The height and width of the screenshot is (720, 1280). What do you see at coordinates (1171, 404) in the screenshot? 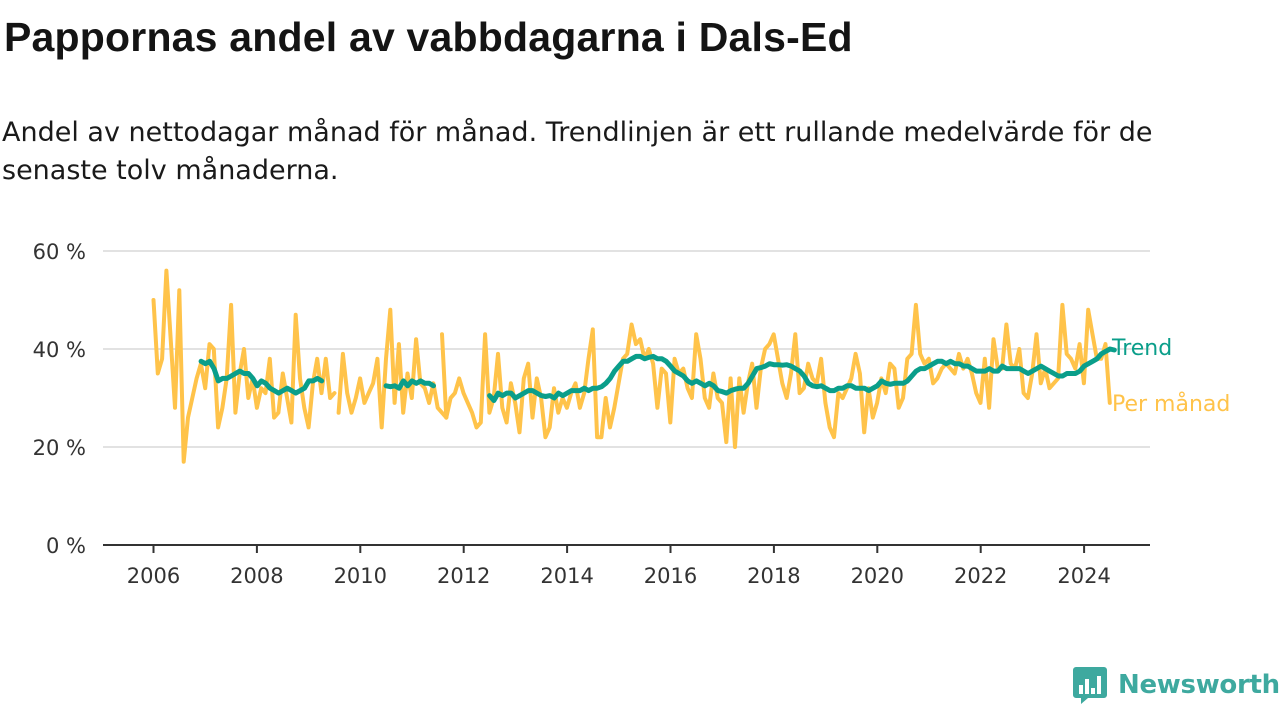
I see `series-label-monthly: Per månad` at bounding box center [1171, 404].